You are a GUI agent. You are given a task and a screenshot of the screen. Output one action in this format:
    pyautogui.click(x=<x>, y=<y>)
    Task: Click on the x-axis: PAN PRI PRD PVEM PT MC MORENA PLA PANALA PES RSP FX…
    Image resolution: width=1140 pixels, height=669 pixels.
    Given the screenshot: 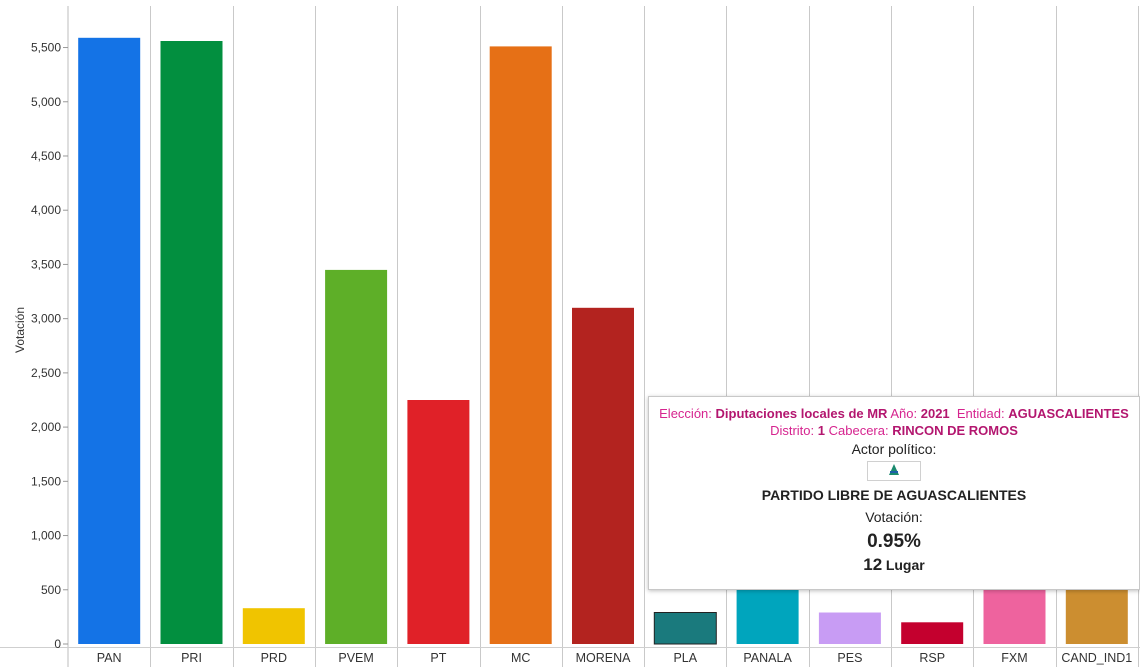 What is the action you would take?
    pyautogui.click(x=614, y=658)
    